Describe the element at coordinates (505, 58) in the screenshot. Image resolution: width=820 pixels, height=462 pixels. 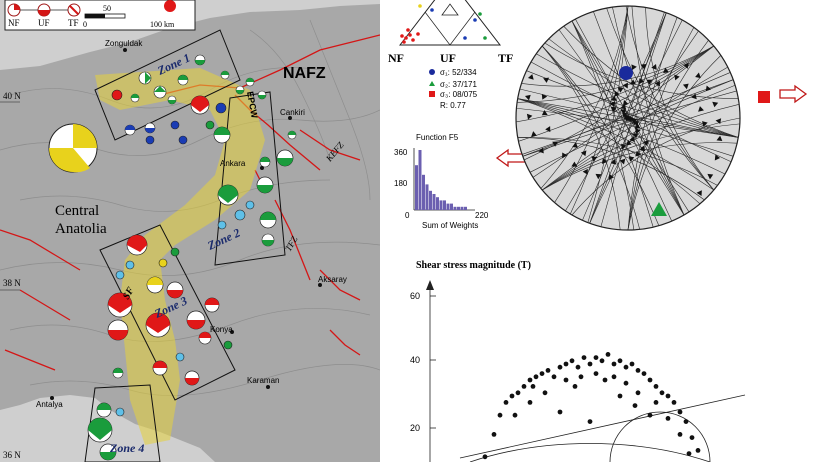
I see `ternary-label-tf: TF` at that location.